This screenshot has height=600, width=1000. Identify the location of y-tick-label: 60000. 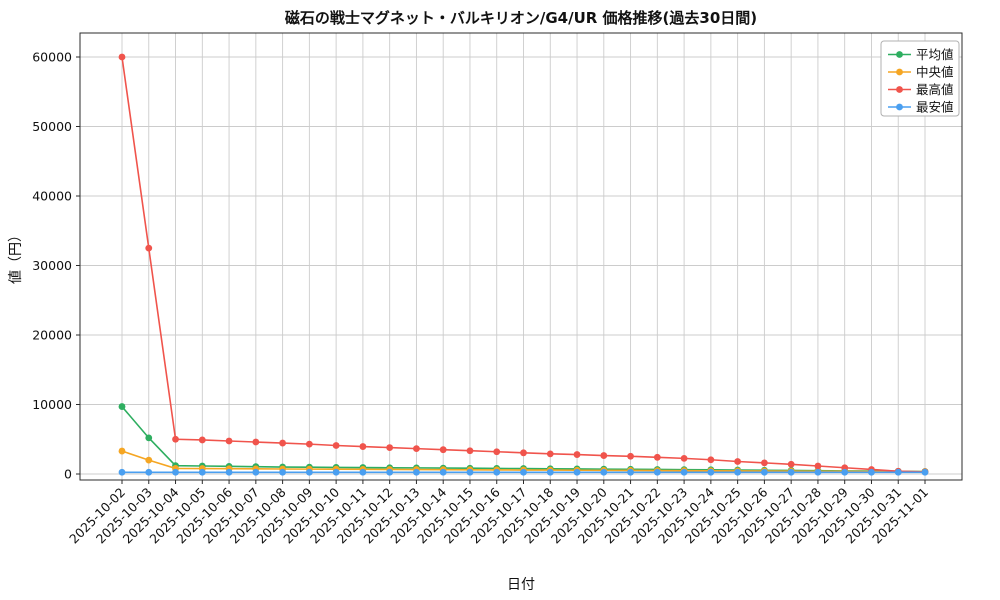
(52, 57).